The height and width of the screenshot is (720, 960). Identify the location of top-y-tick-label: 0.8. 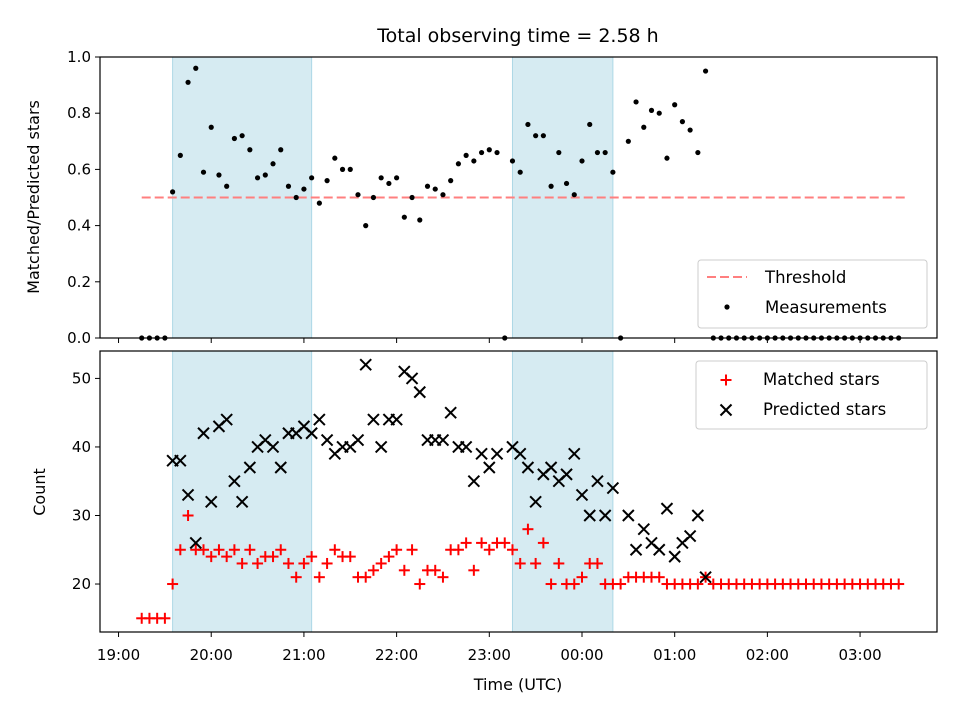
(79, 113).